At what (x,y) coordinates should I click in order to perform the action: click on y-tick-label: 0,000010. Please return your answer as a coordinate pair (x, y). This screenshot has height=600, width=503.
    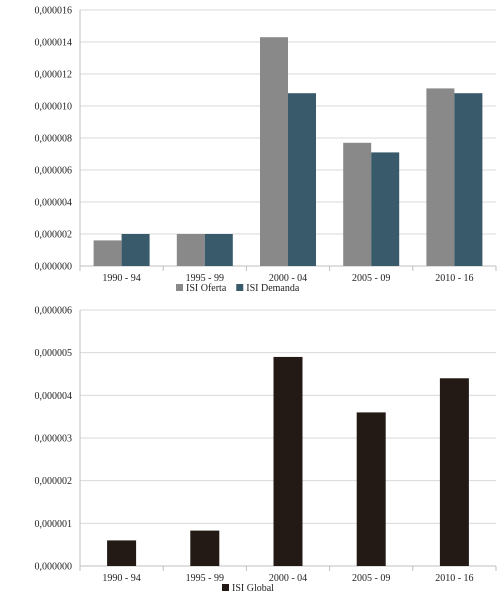
    Looking at the image, I should click on (54, 107).